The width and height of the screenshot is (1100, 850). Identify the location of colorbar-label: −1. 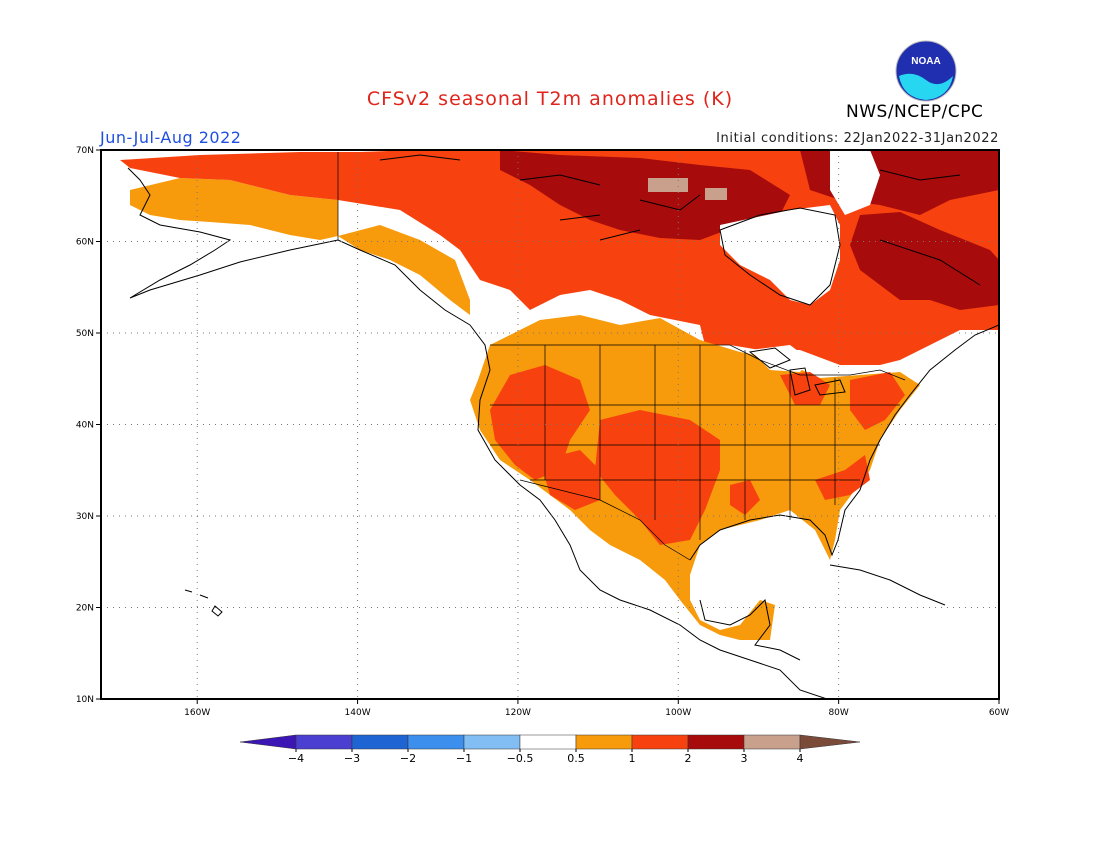
(464, 758).